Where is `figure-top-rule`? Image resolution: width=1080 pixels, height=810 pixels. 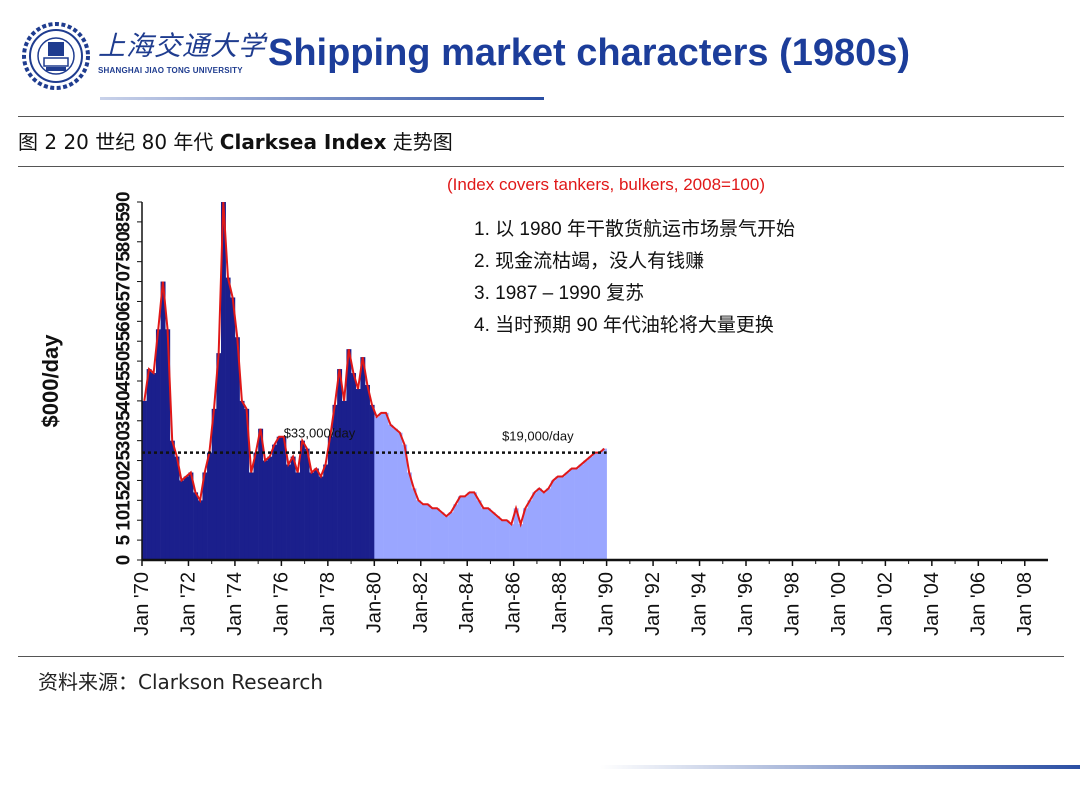 figure-top-rule is located at coordinates (541, 116).